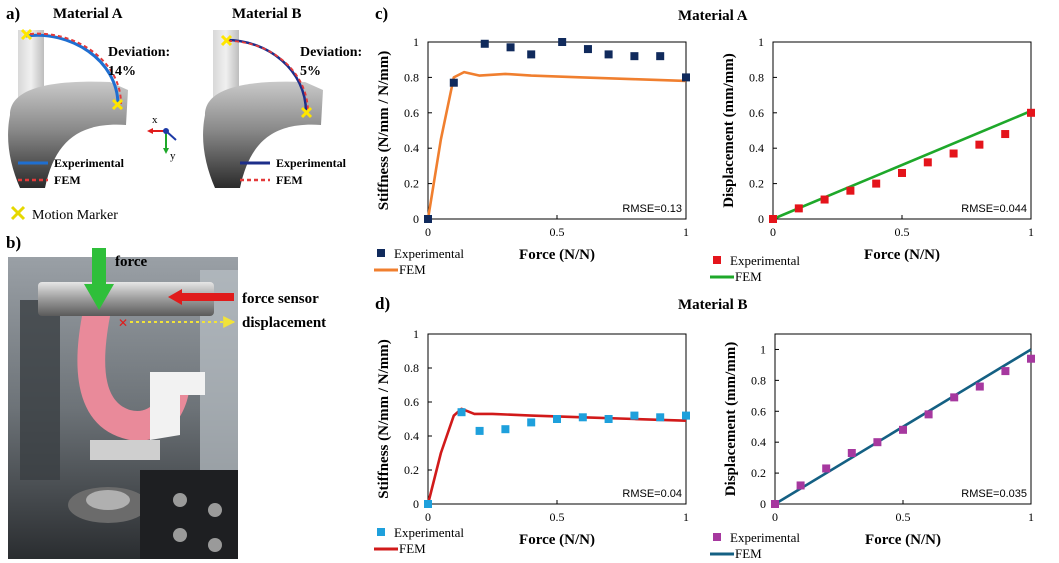 This screenshot has height=563, width=1059. What do you see at coordinates (310, 71) in the screenshot?
I see `deviation-value-b: 5%` at bounding box center [310, 71].